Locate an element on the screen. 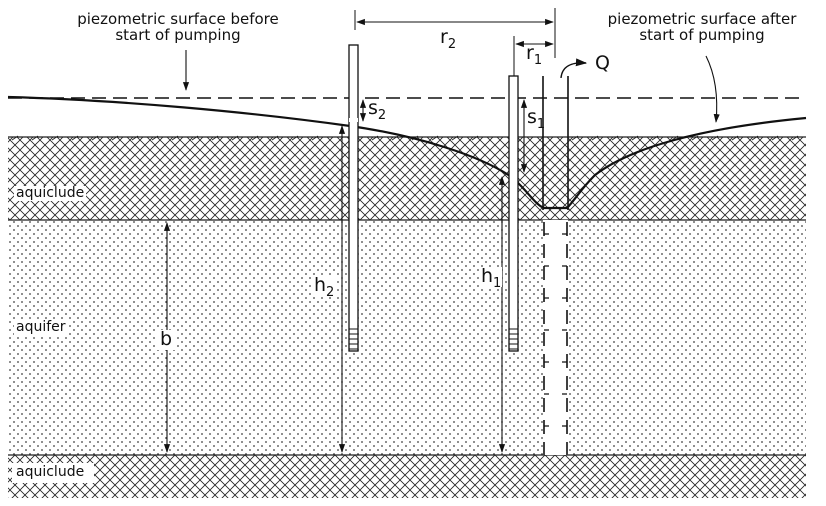 The width and height of the screenshot is (826, 506). lower-aquiclude-layer is located at coordinates (407, 476).